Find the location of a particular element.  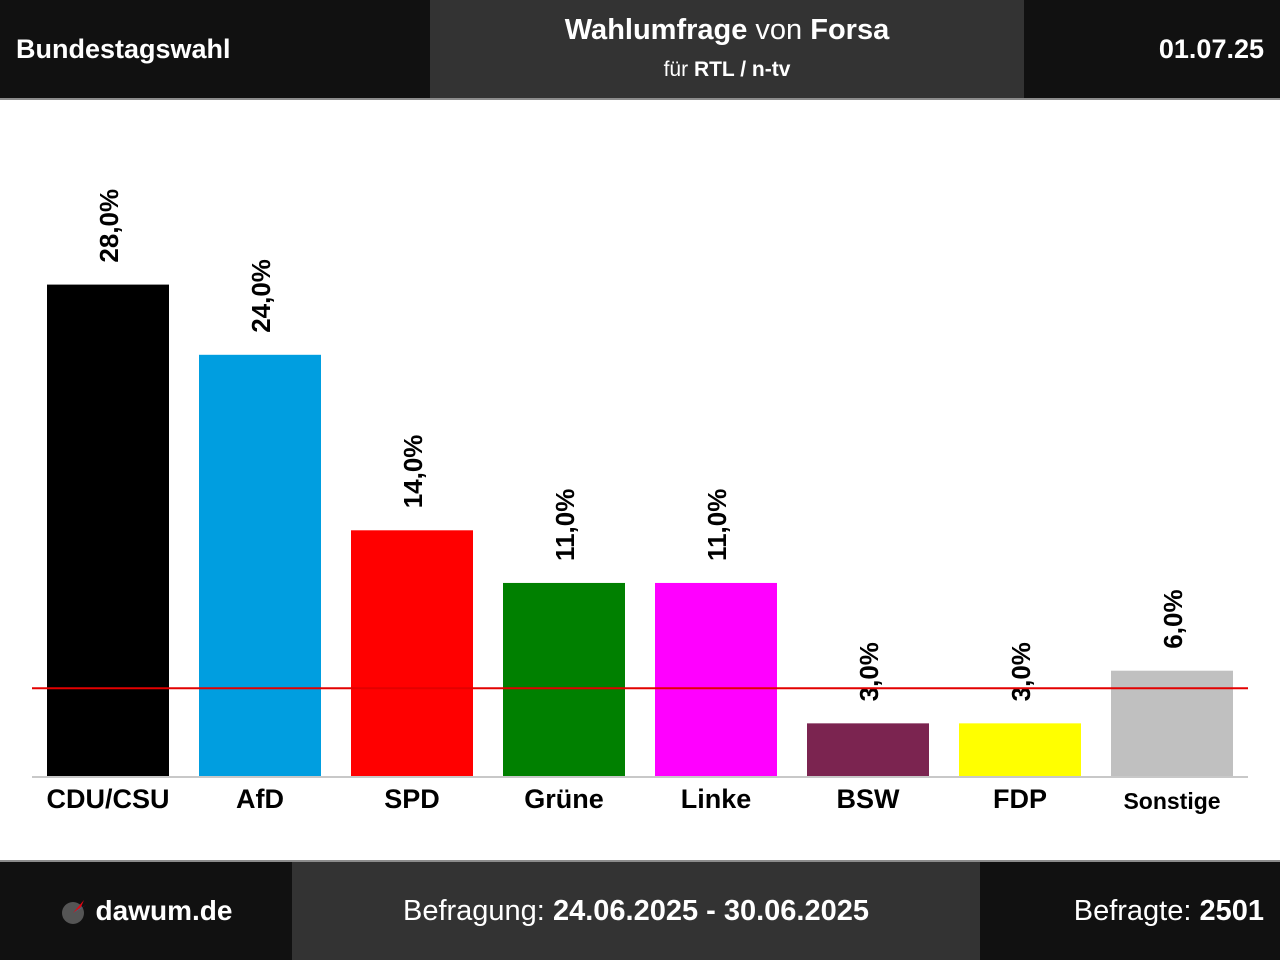

value-label-spd: 14,0% is located at coordinates (413, 472).